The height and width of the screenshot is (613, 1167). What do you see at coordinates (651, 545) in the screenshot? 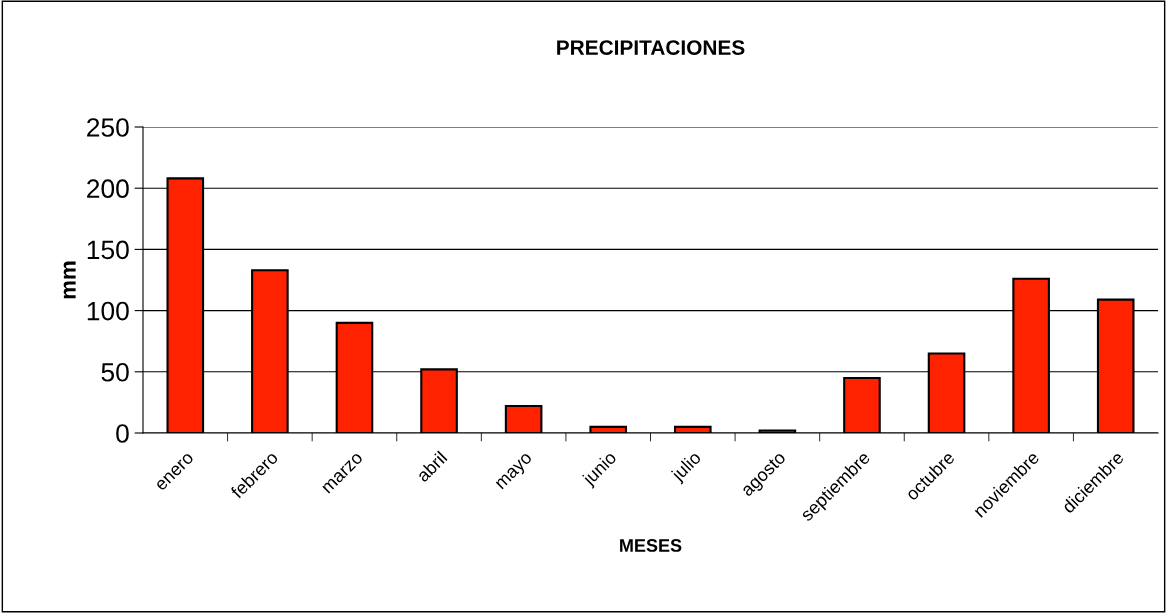
I see `x-axis-title: MESES` at bounding box center [651, 545].